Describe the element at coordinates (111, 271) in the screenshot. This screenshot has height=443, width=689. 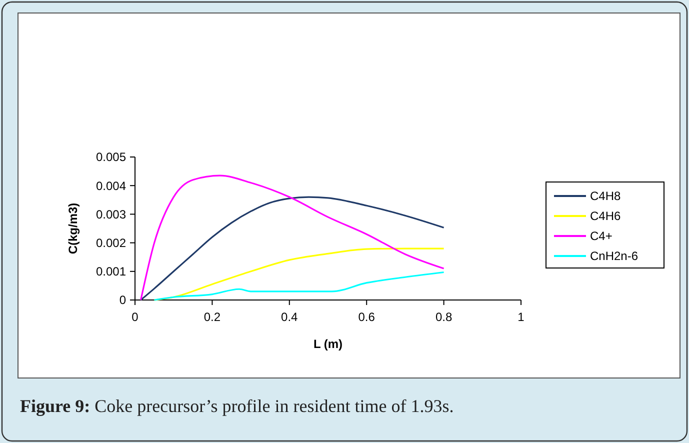
I see `y-tick-label: 0.001` at that location.